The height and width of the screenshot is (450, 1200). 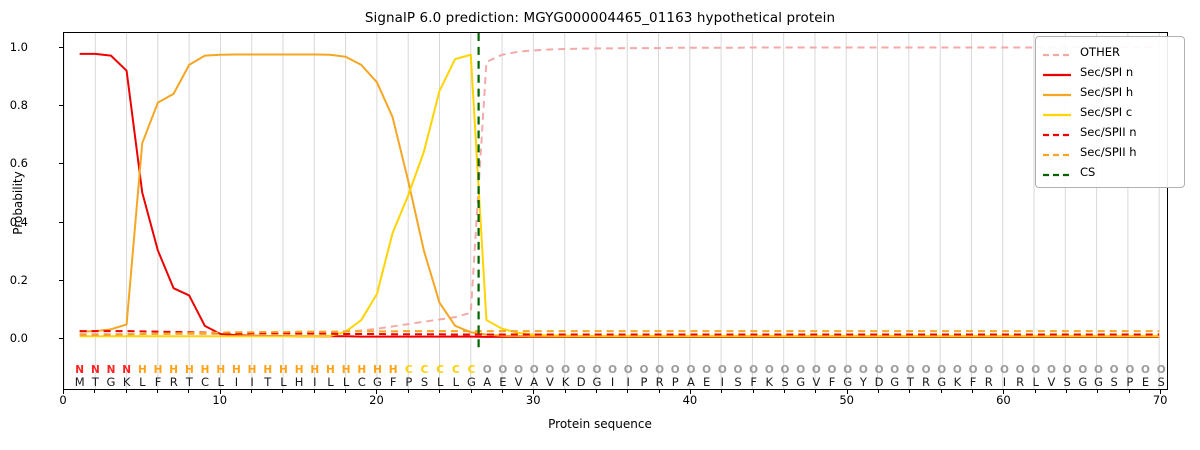 What do you see at coordinates (769, 382) in the screenshot?
I see `residue-letter: K` at bounding box center [769, 382].